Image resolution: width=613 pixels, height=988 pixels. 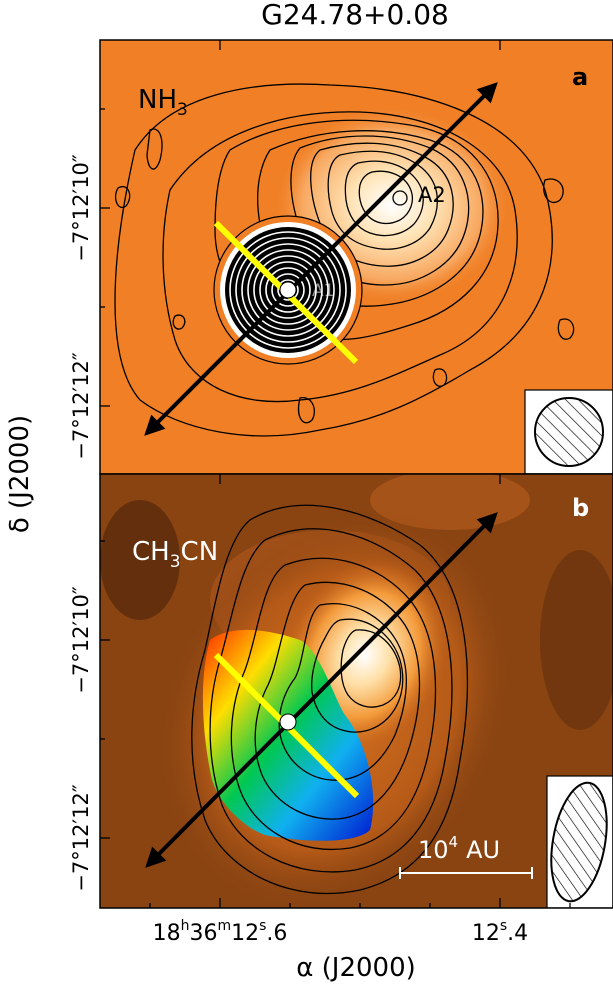 I want to click on y-axis-label: δ (J2000), so click(x=20, y=474).